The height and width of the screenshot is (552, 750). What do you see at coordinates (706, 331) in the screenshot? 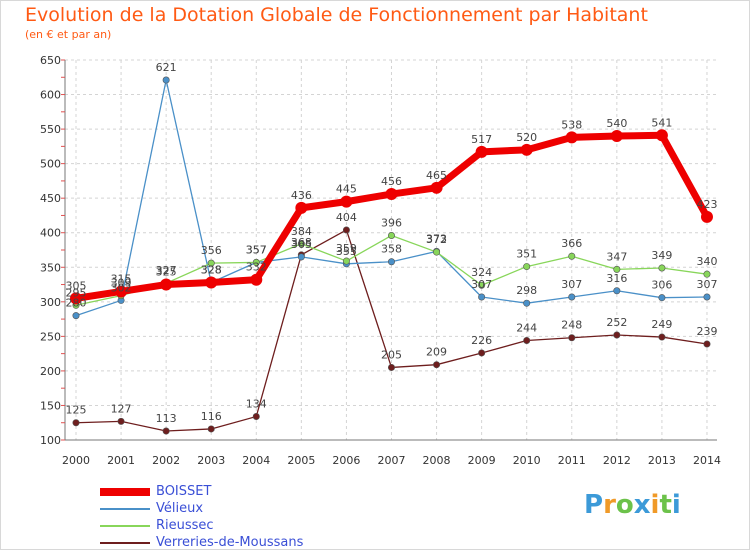
I see `data-label: 239` at bounding box center [706, 331].